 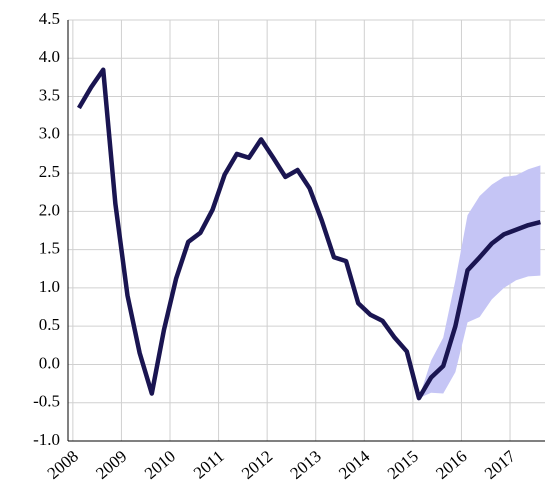 What do you see at coordinates (257, 465) in the screenshot?
I see `x-tick-label: 2012` at bounding box center [257, 465].